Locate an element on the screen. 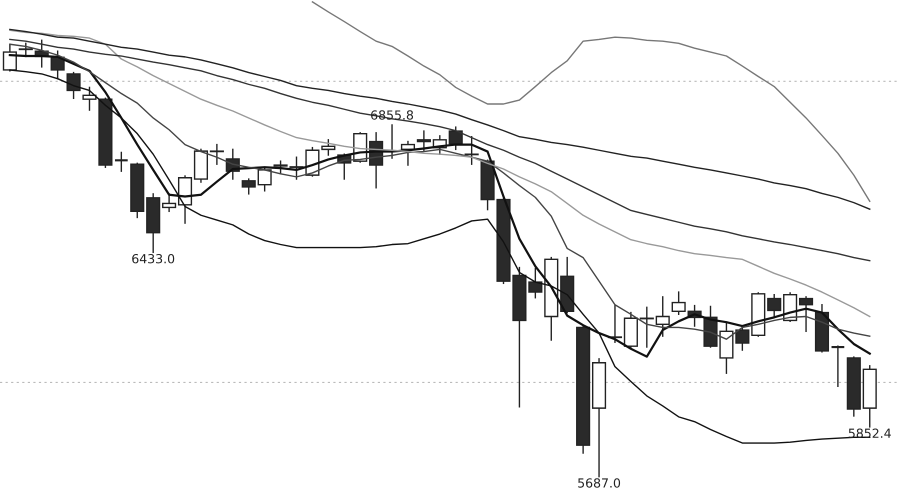 The height and width of the screenshot is (498, 900). annotation: 5852.4 is located at coordinates (869, 433).